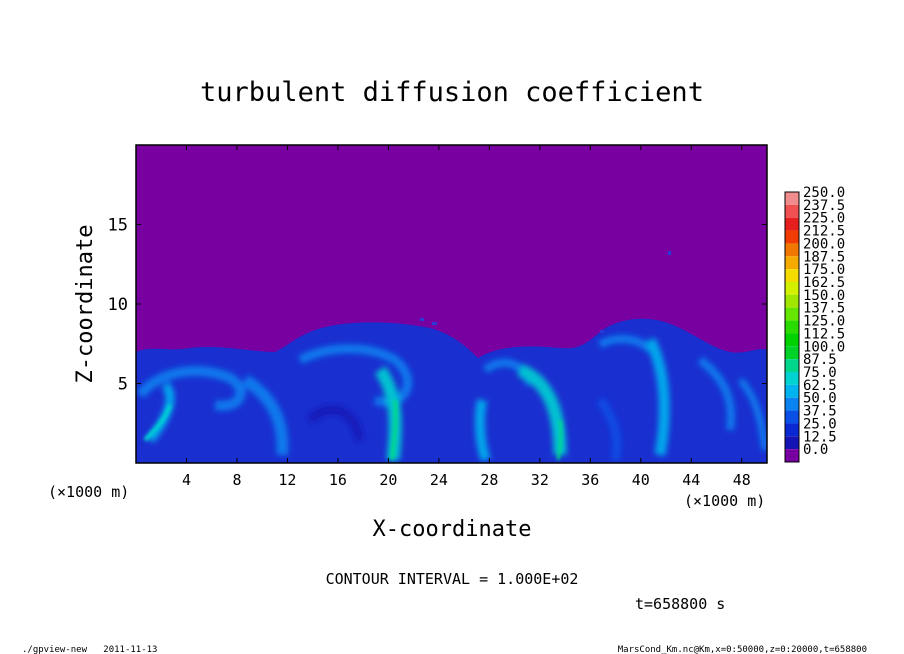 This screenshot has height=654, width=904. Describe the element at coordinates (820, 437) in the screenshot. I see `colorbar-label: 12.5` at that location.